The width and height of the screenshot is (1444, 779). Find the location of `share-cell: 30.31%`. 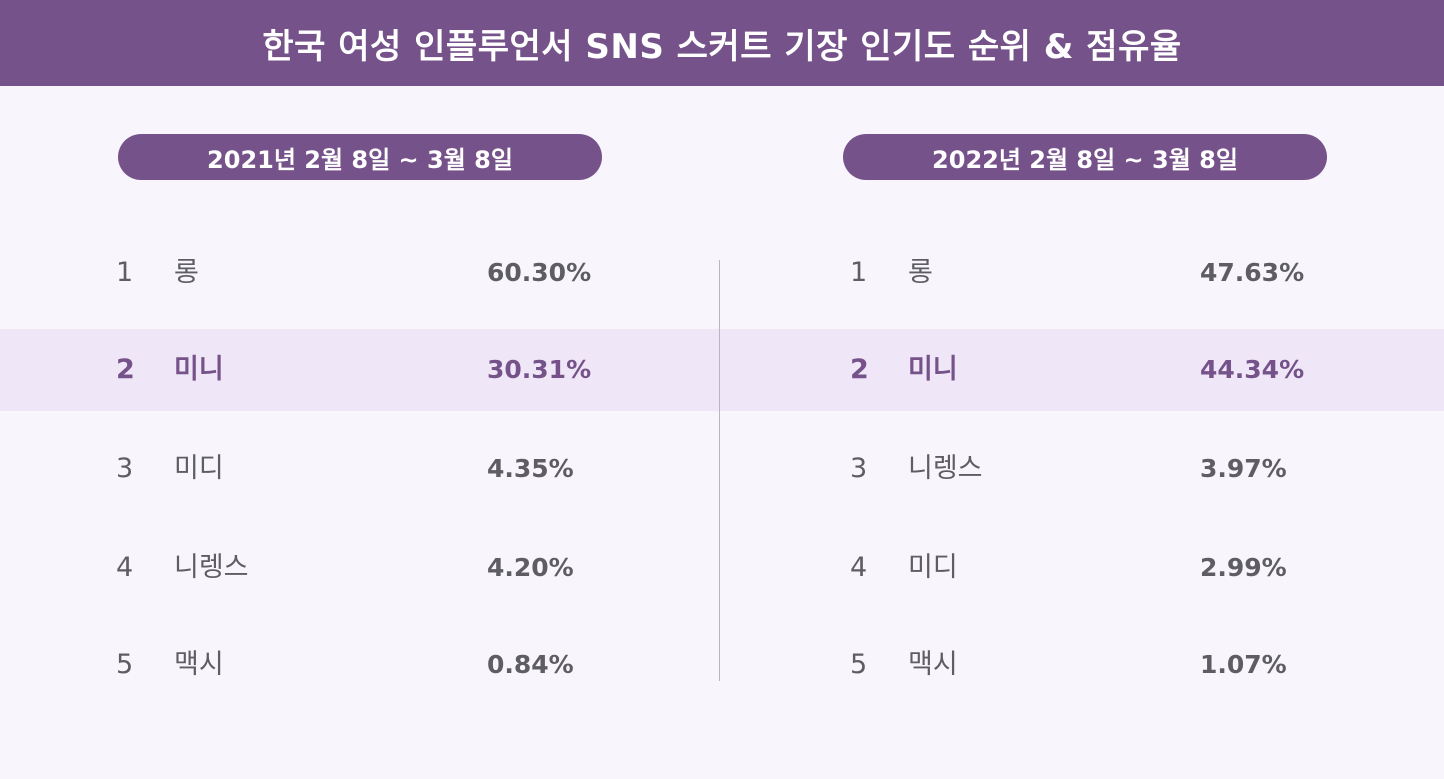

share-cell: 30.31% is located at coordinates (539, 369).